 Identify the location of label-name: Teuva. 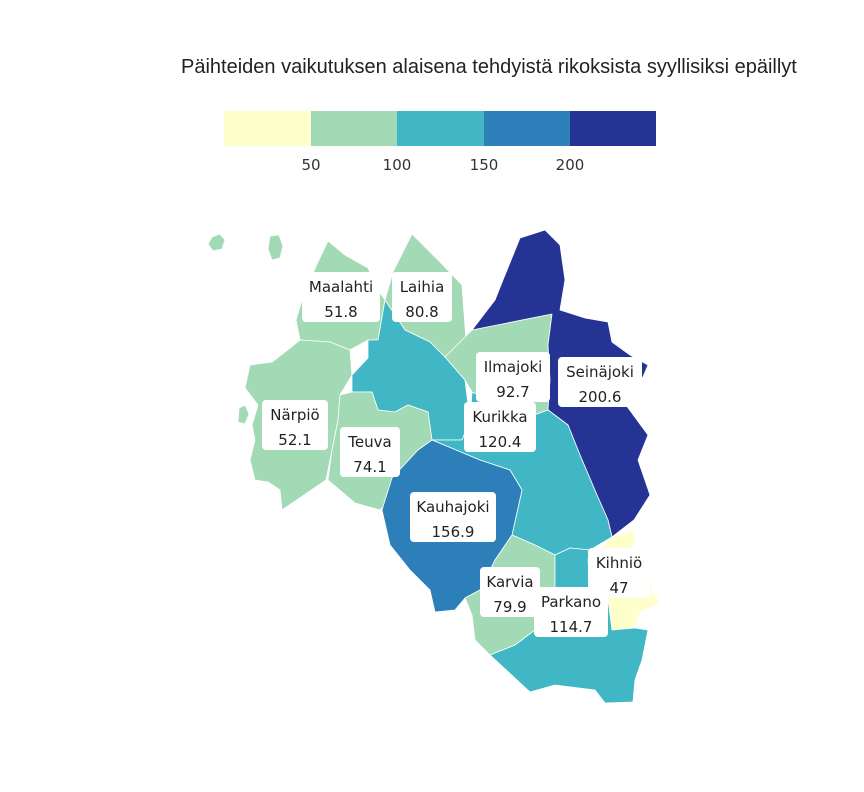
(369, 442).